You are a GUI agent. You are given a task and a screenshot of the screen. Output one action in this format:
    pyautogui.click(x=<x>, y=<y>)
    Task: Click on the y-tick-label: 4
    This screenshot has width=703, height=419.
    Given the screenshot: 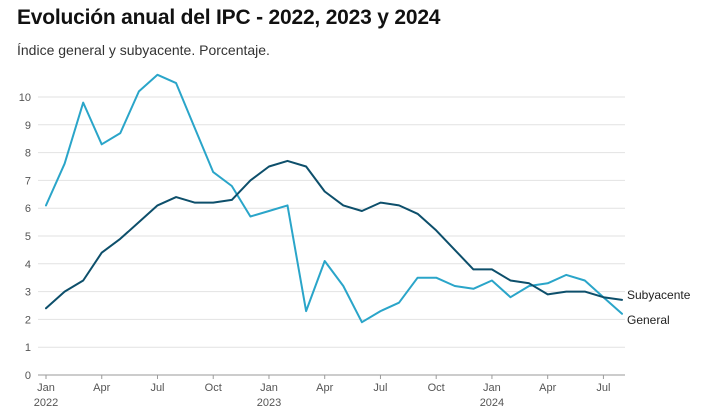 What is the action you would take?
    pyautogui.click(x=28, y=265)
    